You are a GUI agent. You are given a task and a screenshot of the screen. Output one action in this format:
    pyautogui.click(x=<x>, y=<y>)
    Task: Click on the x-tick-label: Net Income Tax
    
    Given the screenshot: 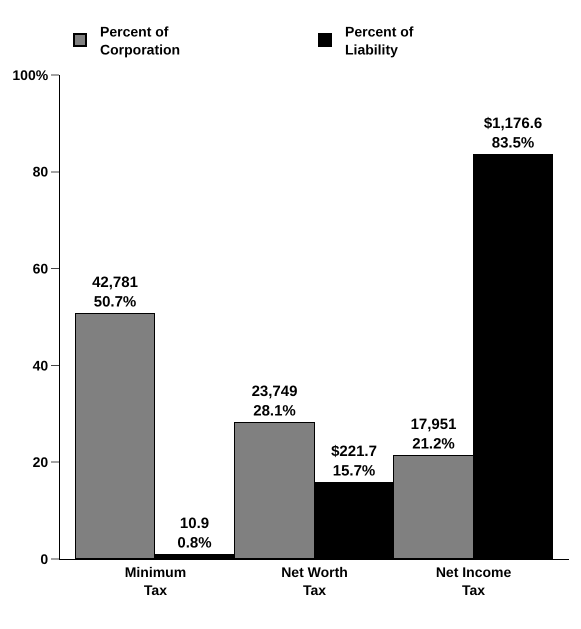 What is the action you would take?
    pyautogui.click(x=474, y=581)
    